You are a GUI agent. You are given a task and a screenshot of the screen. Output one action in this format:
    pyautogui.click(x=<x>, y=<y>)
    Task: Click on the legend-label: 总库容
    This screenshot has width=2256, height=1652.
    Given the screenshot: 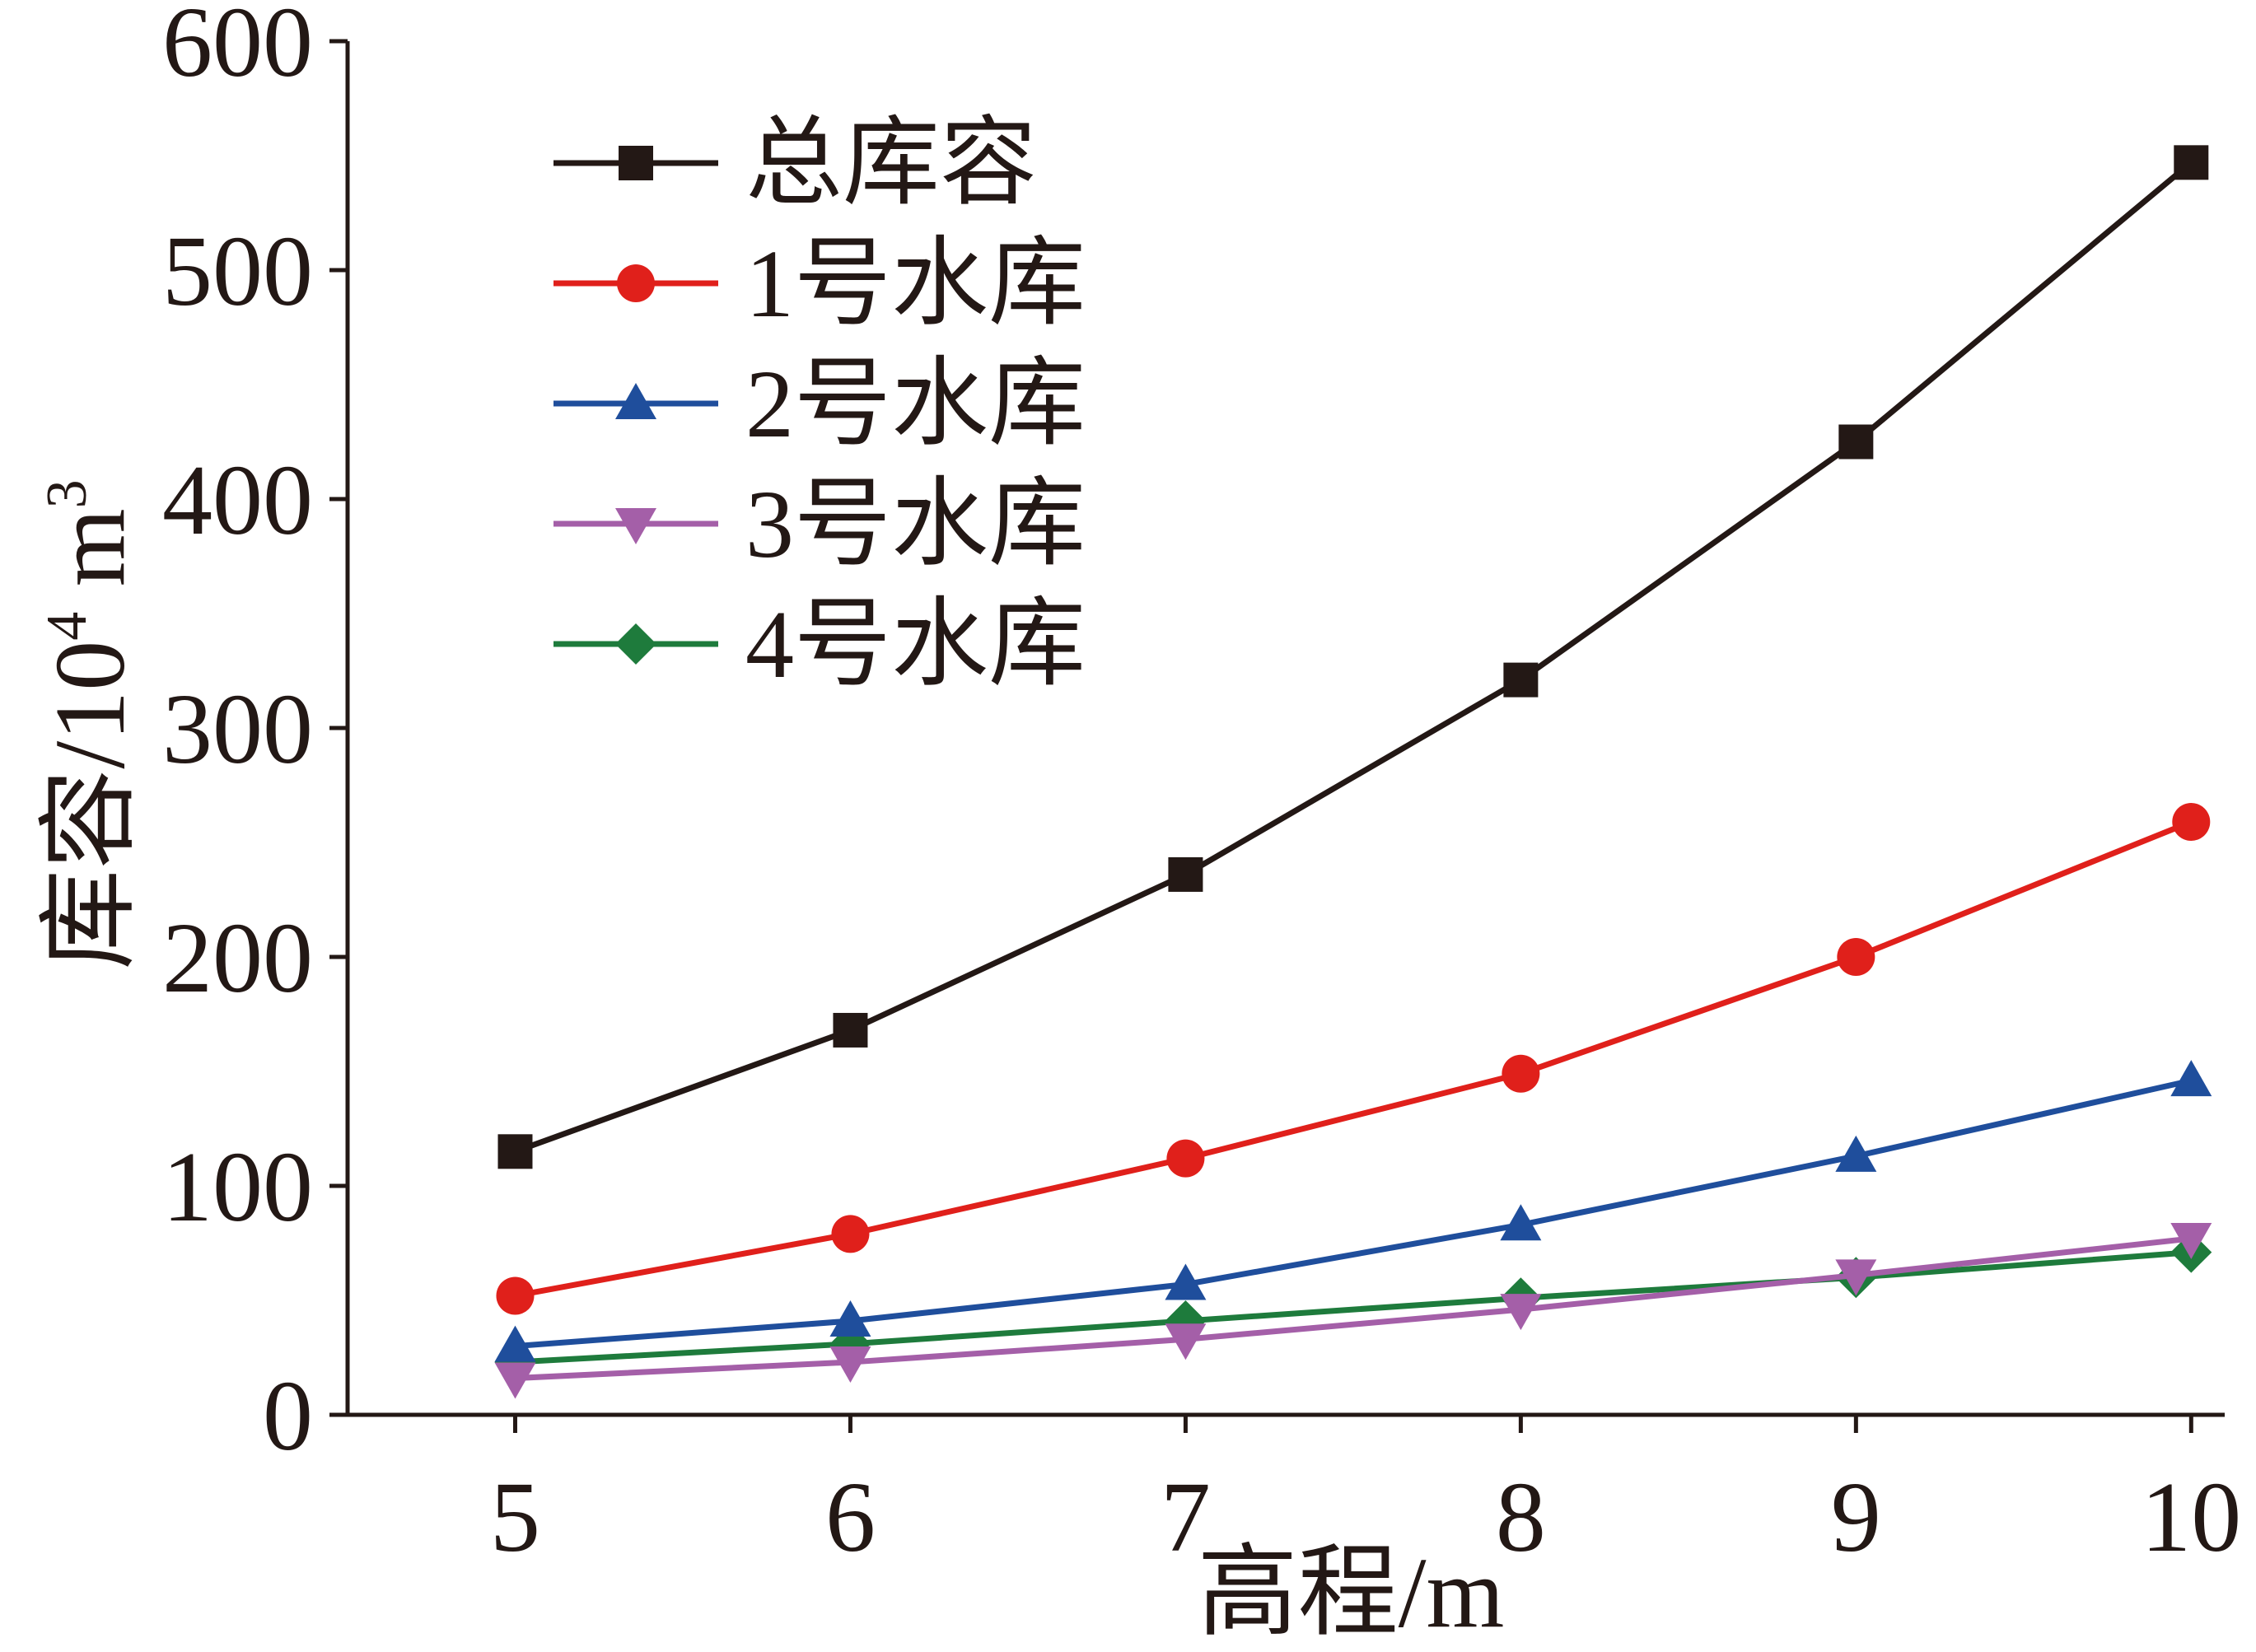 What is the action you would take?
    pyautogui.click(x=891, y=163)
    